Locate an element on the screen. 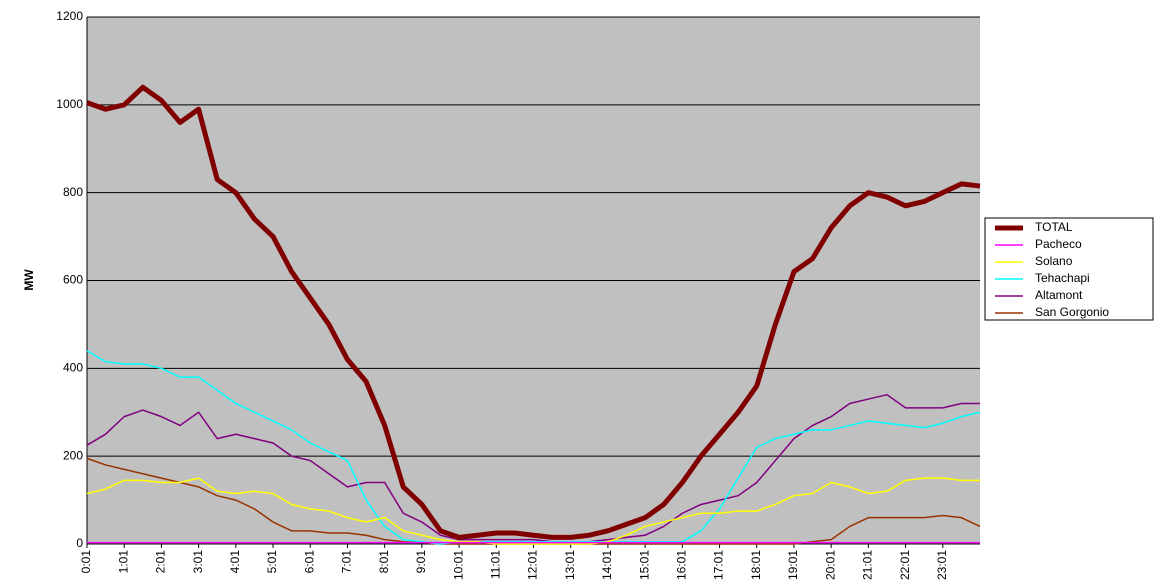  x-tick-label: 10:01 is located at coordinates (458, 565).